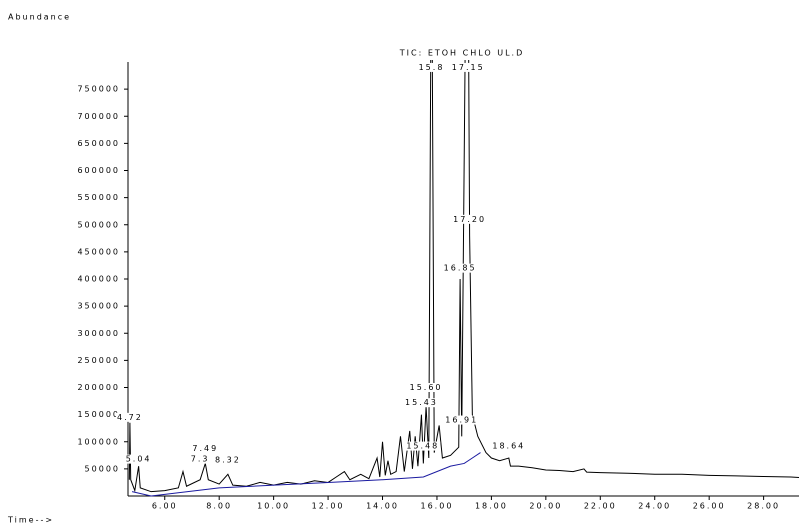 This screenshot has width=799, height=526. I want to click on y-tick-label: 300000, so click(98, 333).